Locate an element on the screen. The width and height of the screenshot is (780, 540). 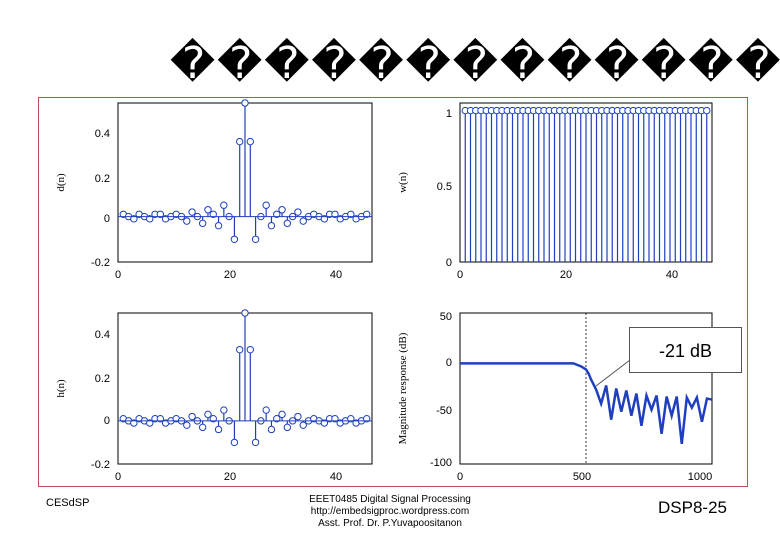
y-tick-label: -50 is located at coordinates (444, 411).